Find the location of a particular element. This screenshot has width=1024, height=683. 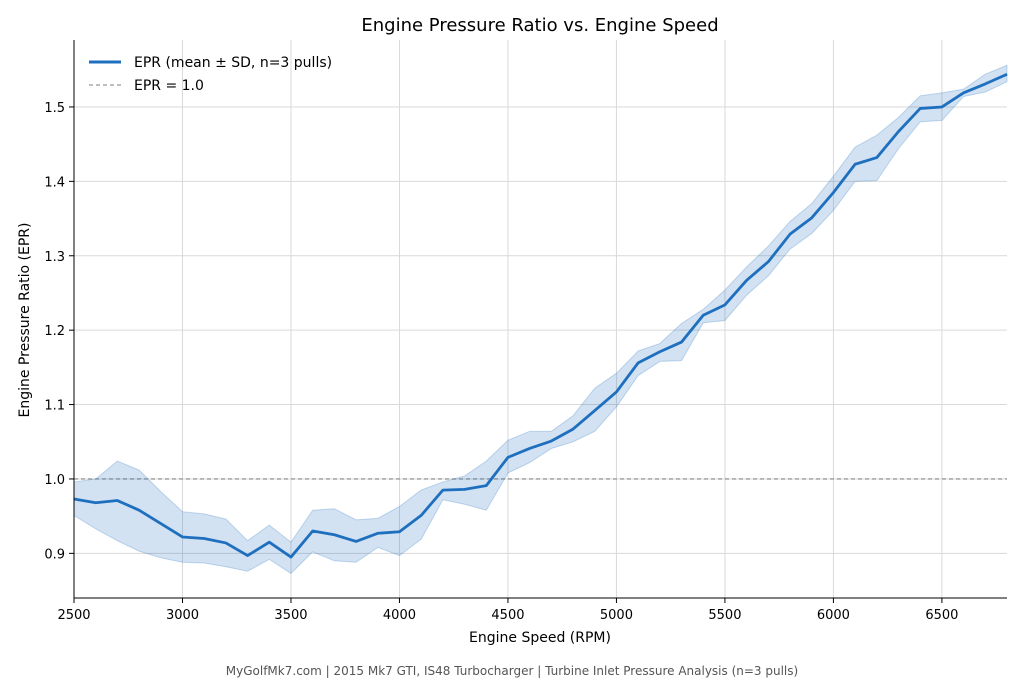

x-axis-label: Engine Speed (RPM) is located at coordinates (540, 638).